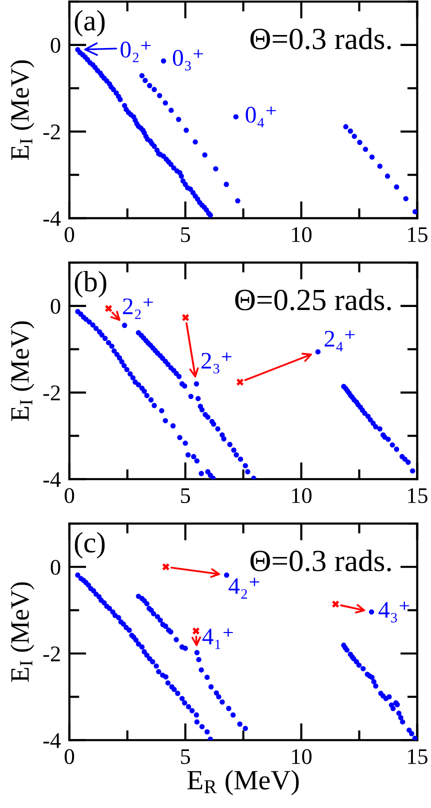  I want to click on annotation: (b), so click(90, 284).